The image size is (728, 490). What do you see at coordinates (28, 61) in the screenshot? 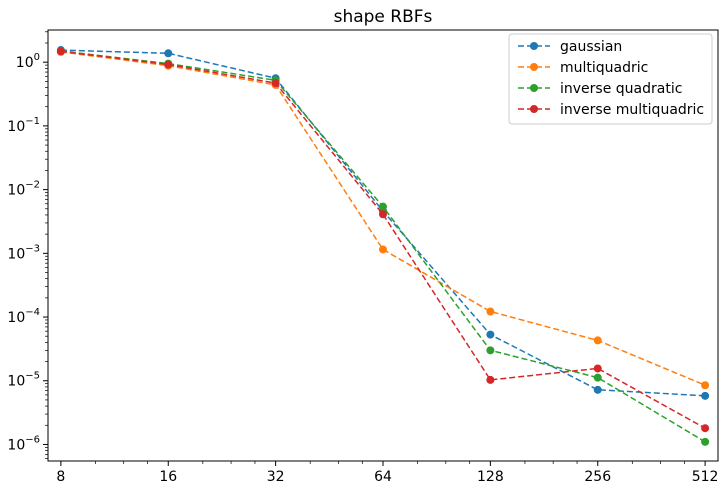
I see `y-tick-label: 10⁰` at bounding box center [28, 61].